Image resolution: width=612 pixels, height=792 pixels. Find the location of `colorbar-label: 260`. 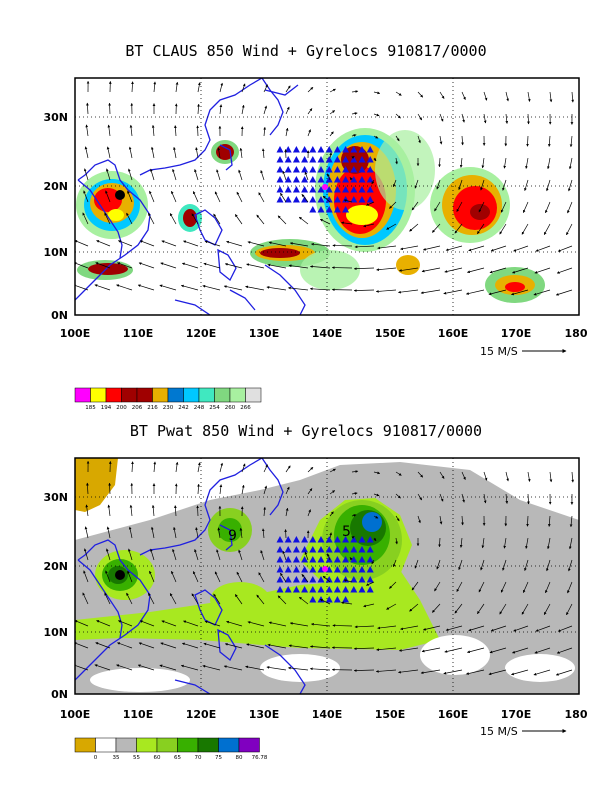

colorbar-label: 260 is located at coordinates (230, 408).